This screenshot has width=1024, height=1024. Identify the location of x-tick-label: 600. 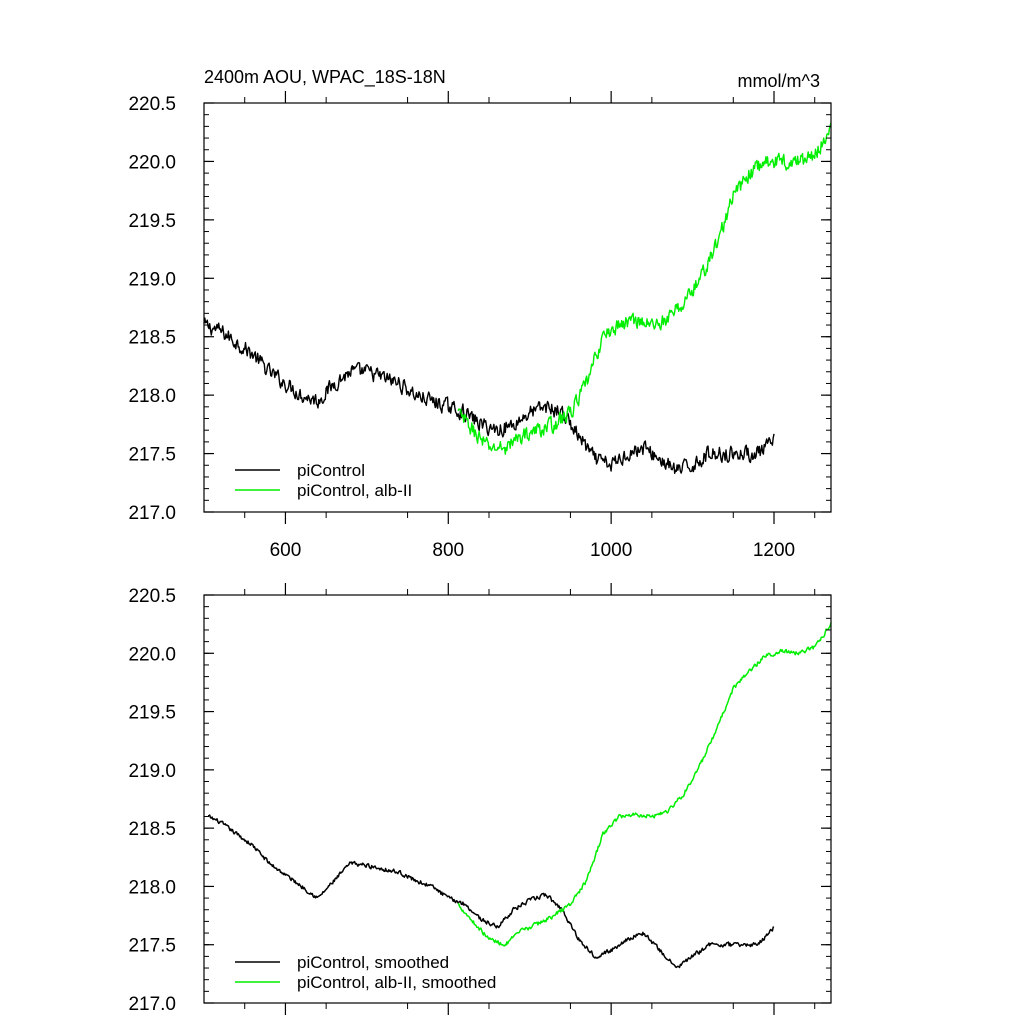
(286, 550).